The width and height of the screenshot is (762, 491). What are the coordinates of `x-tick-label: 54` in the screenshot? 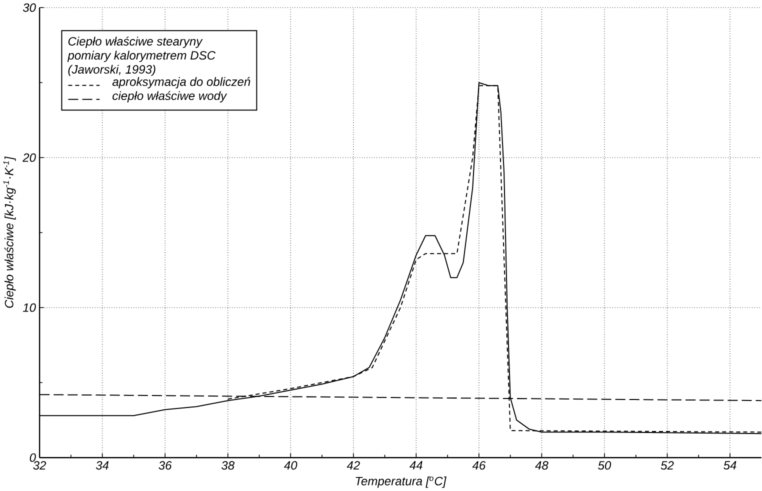 It's located at (730, 465).